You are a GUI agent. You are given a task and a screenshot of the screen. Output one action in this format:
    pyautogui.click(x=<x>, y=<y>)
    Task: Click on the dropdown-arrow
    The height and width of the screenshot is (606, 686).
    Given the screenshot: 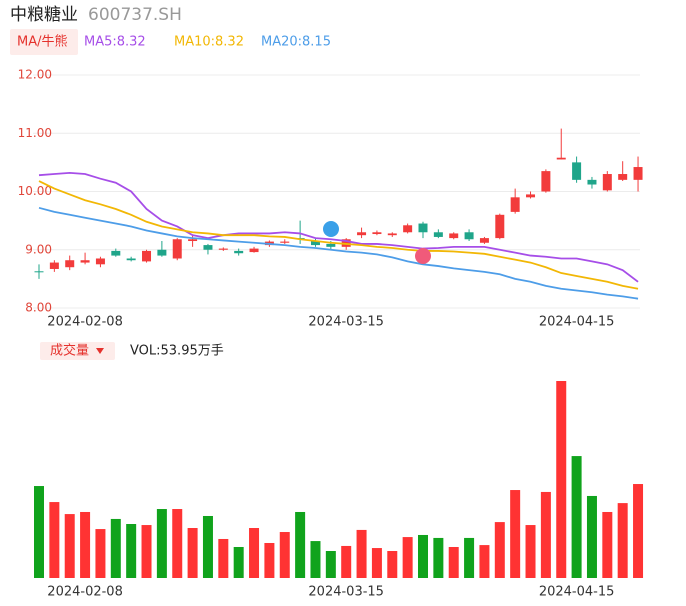 What is the action you would take?
    pyautogui.click(x=100, y=351)
    